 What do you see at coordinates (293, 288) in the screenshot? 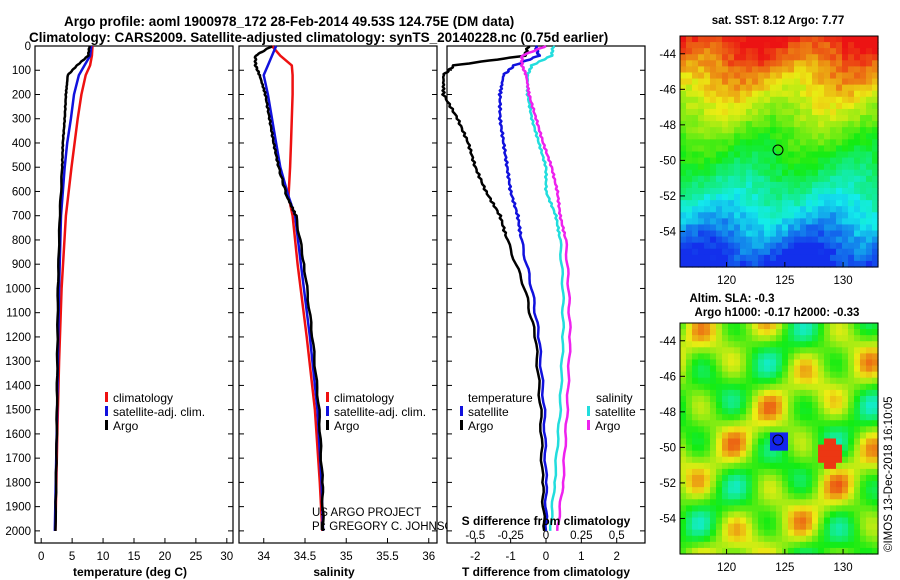
I see `salinity-line-satellite-adj-clim-` at bounding box center [293, 288].